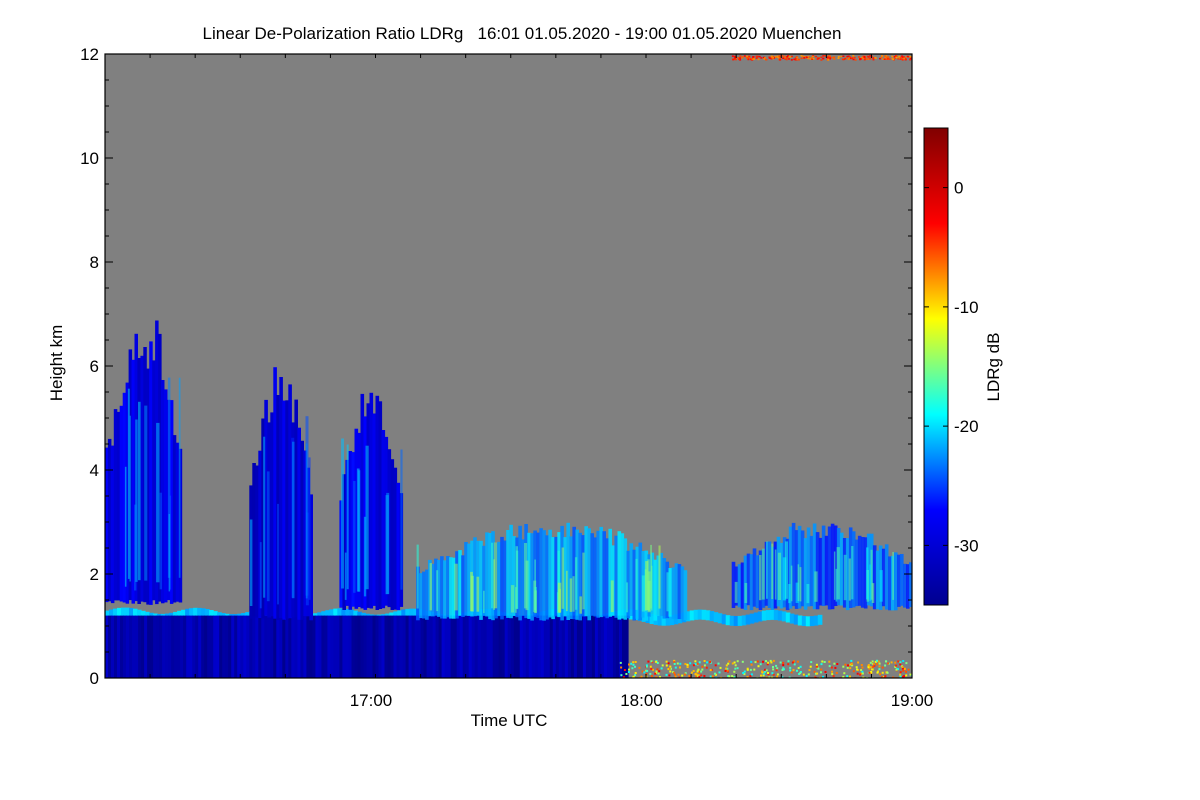  What do you see at coordinates (94, 574) in the screenshot?
I see `y-tick-label: 2` at bounding box center [94, 574].